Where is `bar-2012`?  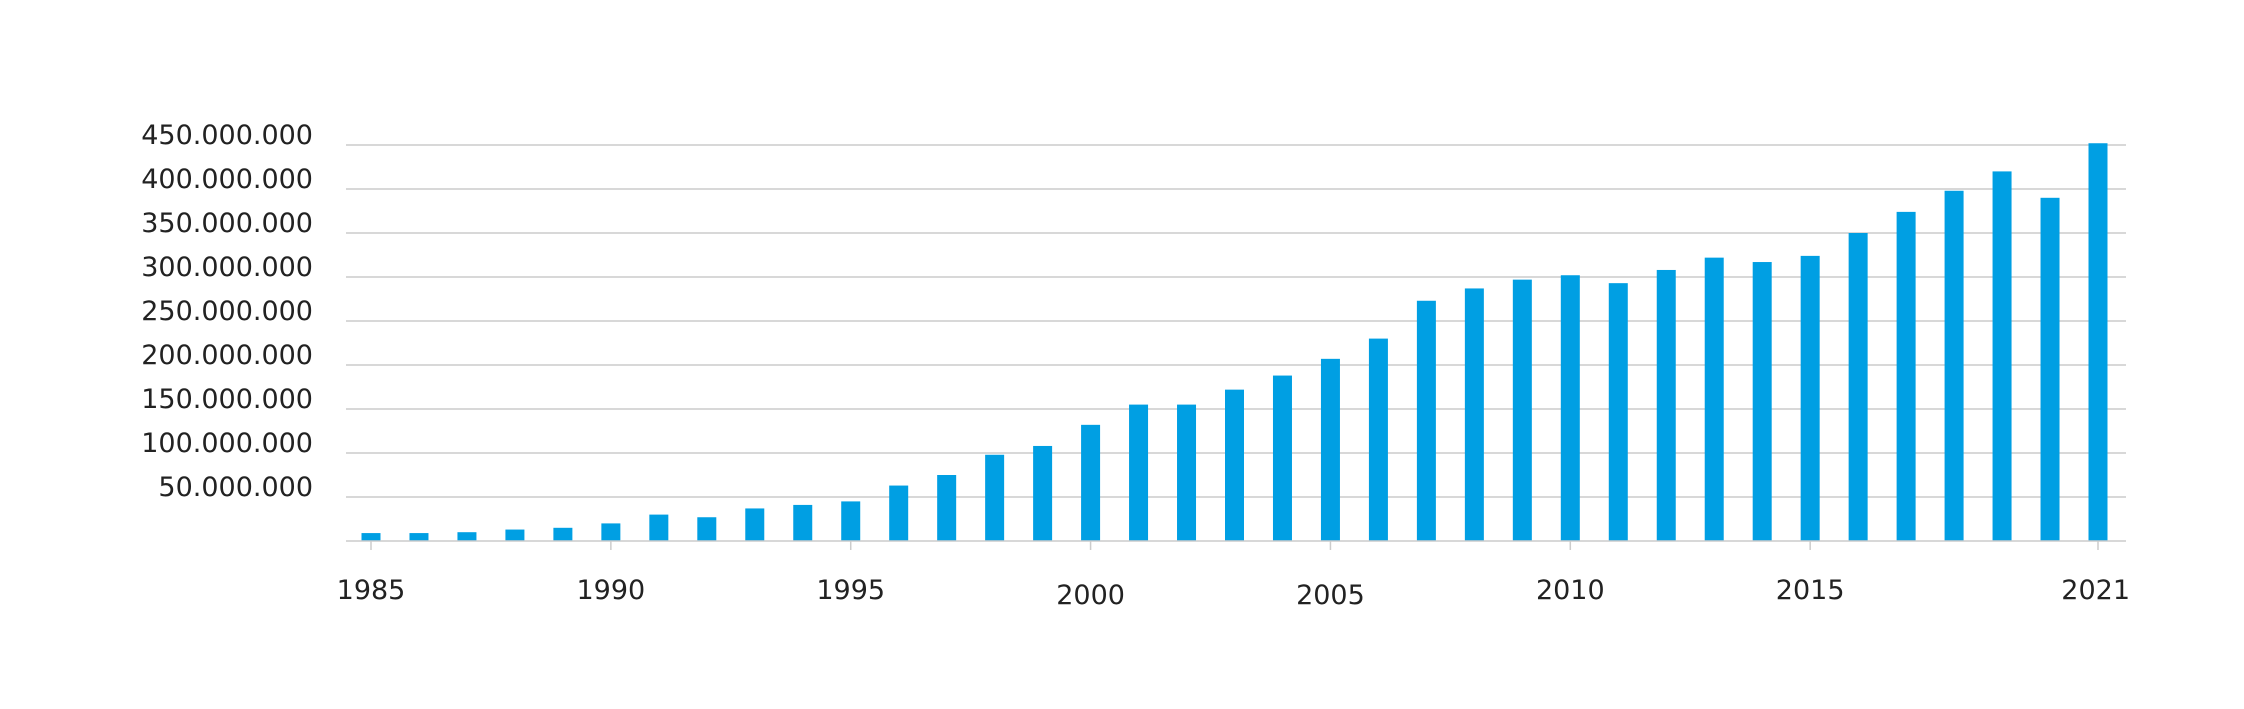 bar-2012 is located at coordinates (1666, 405).